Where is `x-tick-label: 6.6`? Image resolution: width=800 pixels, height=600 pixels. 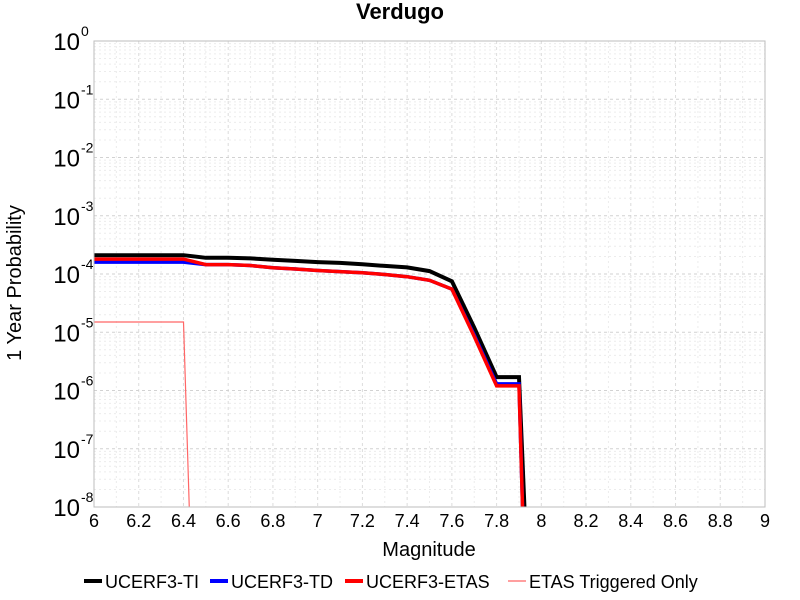
x-tick-label: 6.6 is located at coordinates (228, 521).